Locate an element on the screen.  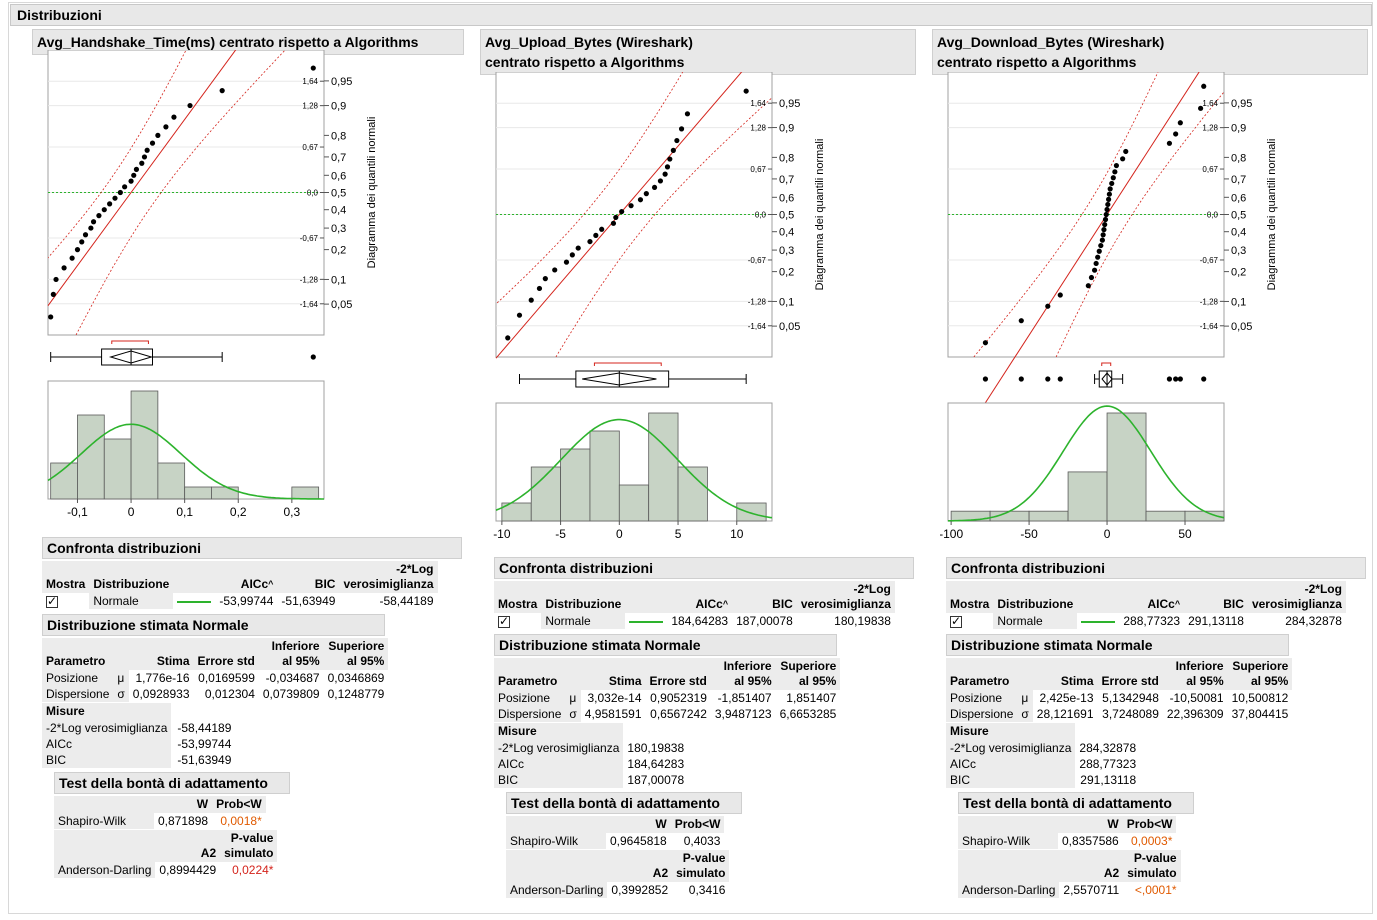
p-value: 0,0003* is located at coordinates (1152, 841).